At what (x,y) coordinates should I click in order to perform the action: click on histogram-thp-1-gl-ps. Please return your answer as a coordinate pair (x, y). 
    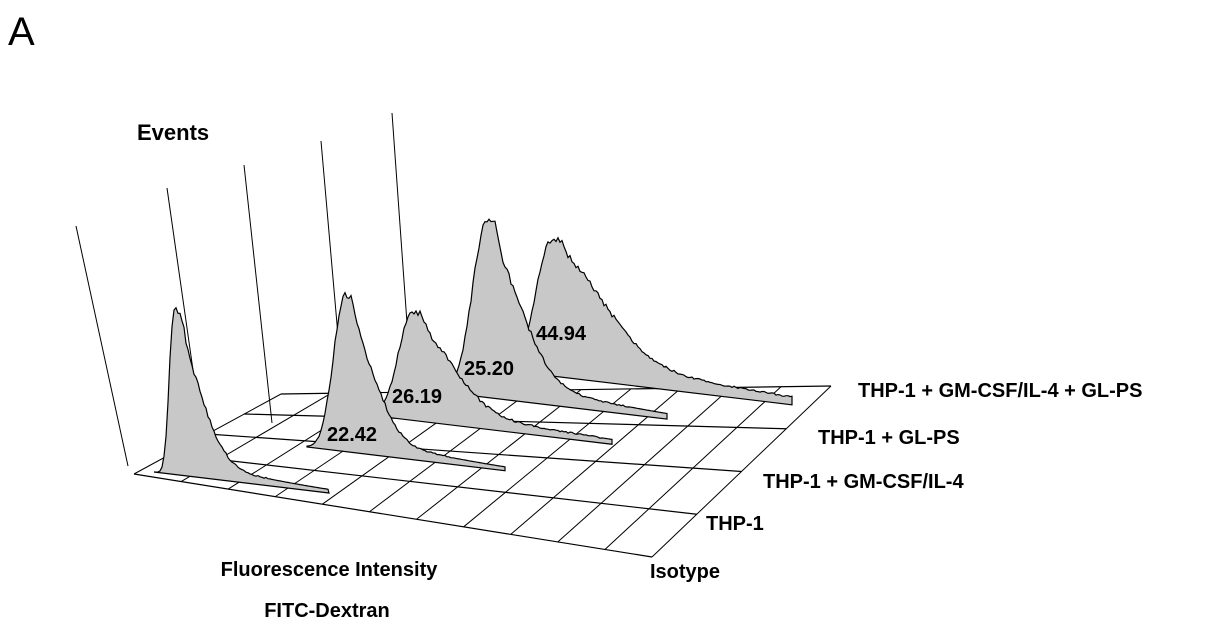
    Looking at the image, I should click on (554, 319).